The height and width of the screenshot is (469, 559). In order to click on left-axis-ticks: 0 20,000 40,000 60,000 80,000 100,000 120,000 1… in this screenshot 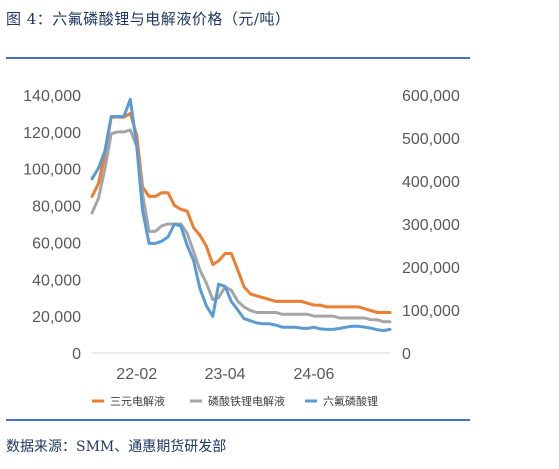, I will do `click(52, 225)`.